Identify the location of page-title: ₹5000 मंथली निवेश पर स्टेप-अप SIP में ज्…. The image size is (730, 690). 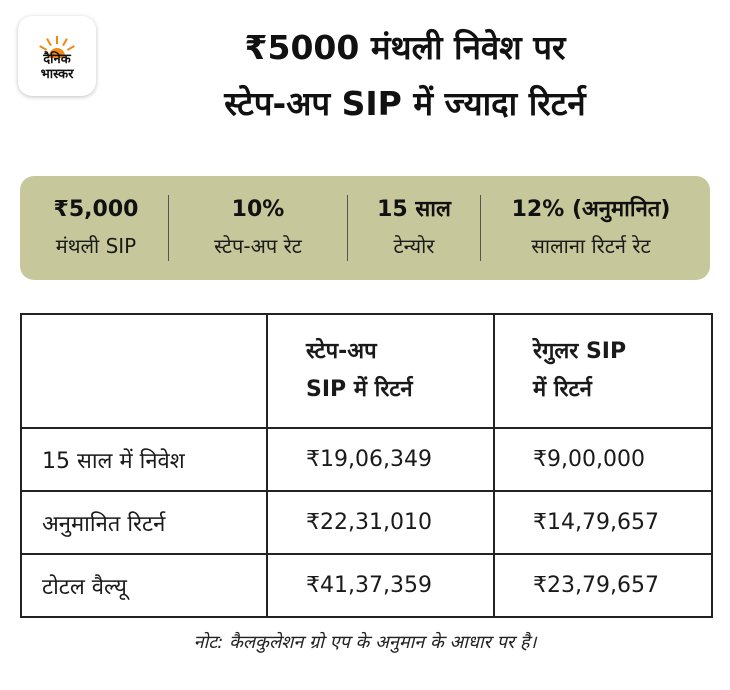
(405, 76).